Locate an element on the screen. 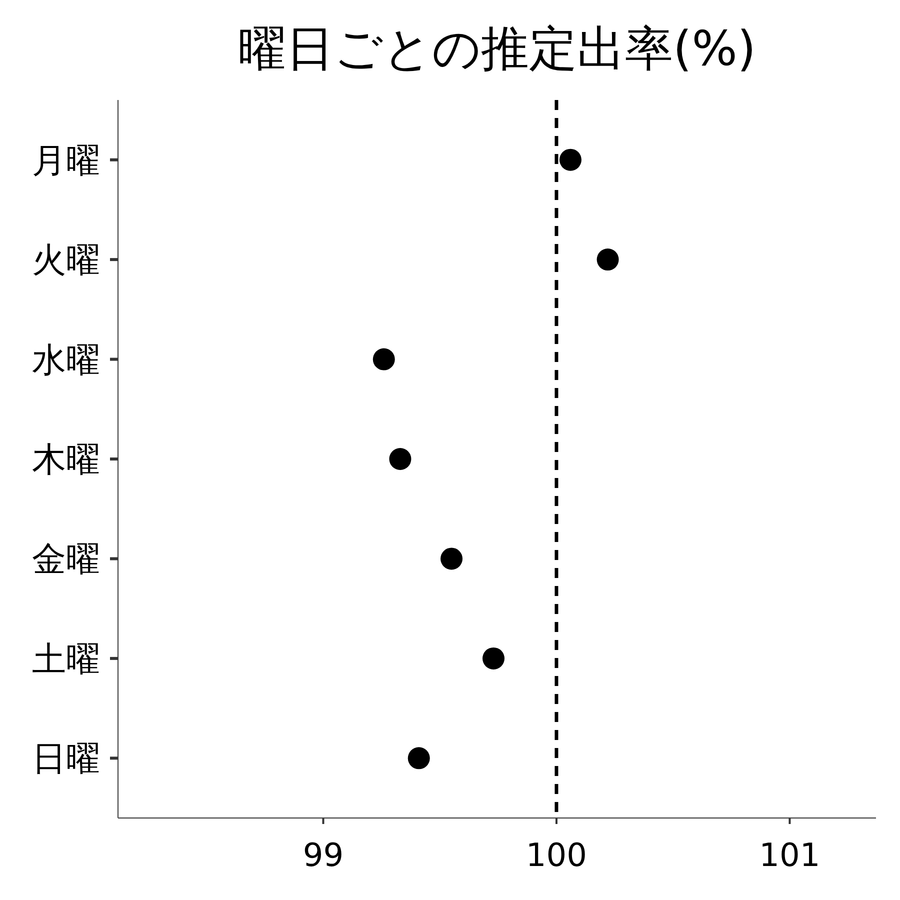  y-tick-label: 木曜 is located at coordinates (66, 460).